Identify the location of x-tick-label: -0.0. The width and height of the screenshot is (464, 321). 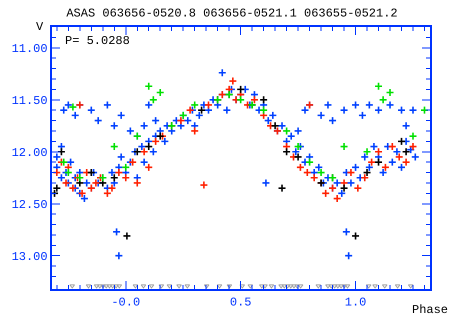
(125, 302).